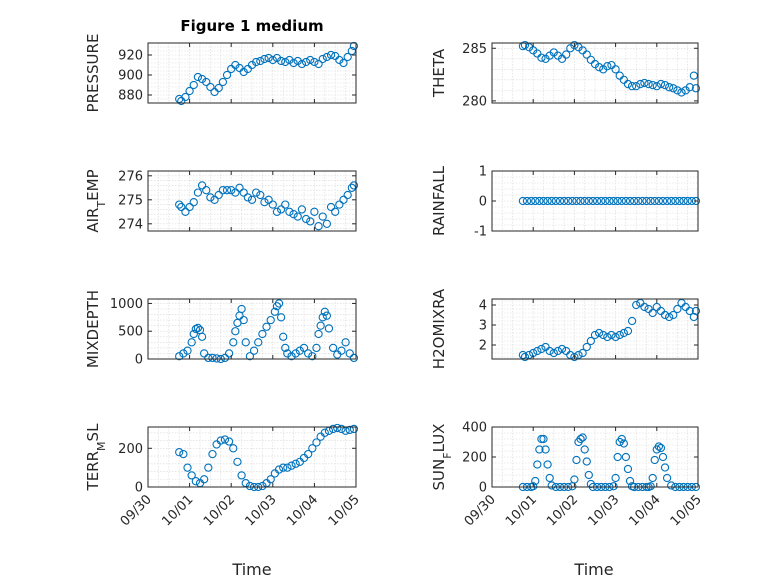  What do you see at coordinates (261, 510) in the screenshot?
I see `plot-7-xtick-label: 10/03` at bounding box center [261, 510].